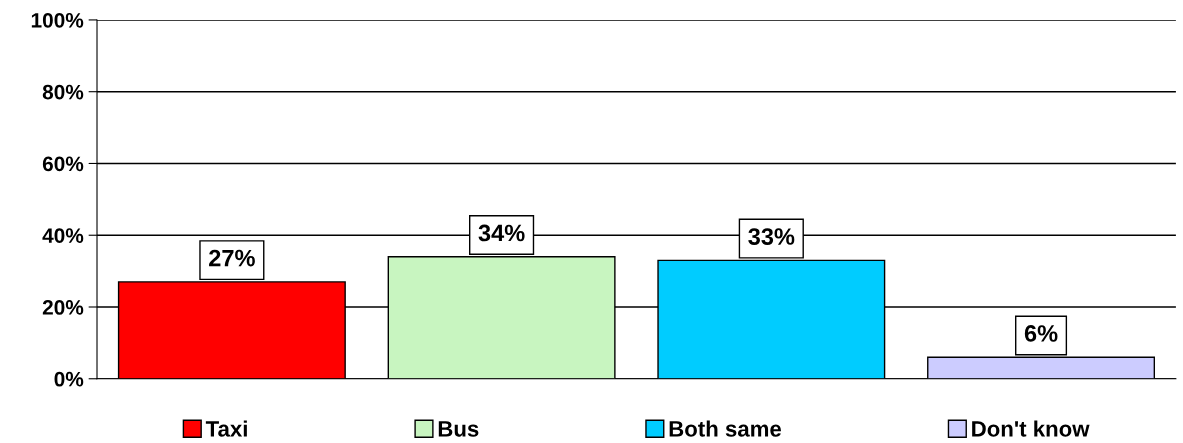 The height and width of the screenshot is (443, 1183). What do you see at coordinates (57, 20) in the screenshot?
I see `y-tick-label: 100%` at bounding box center [57, 20].